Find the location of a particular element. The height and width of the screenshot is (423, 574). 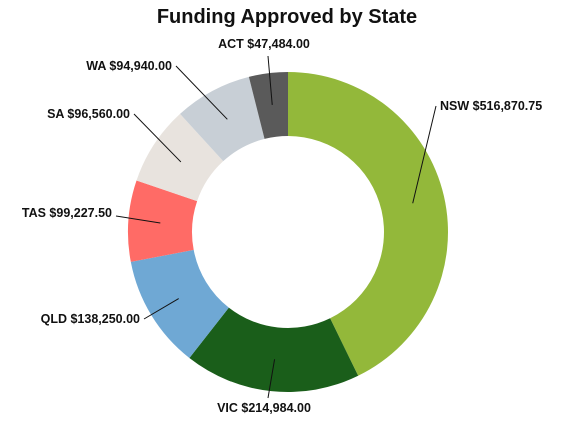

data-label-tas: TAS $99,227.50 is located at coordinates (67, 213).